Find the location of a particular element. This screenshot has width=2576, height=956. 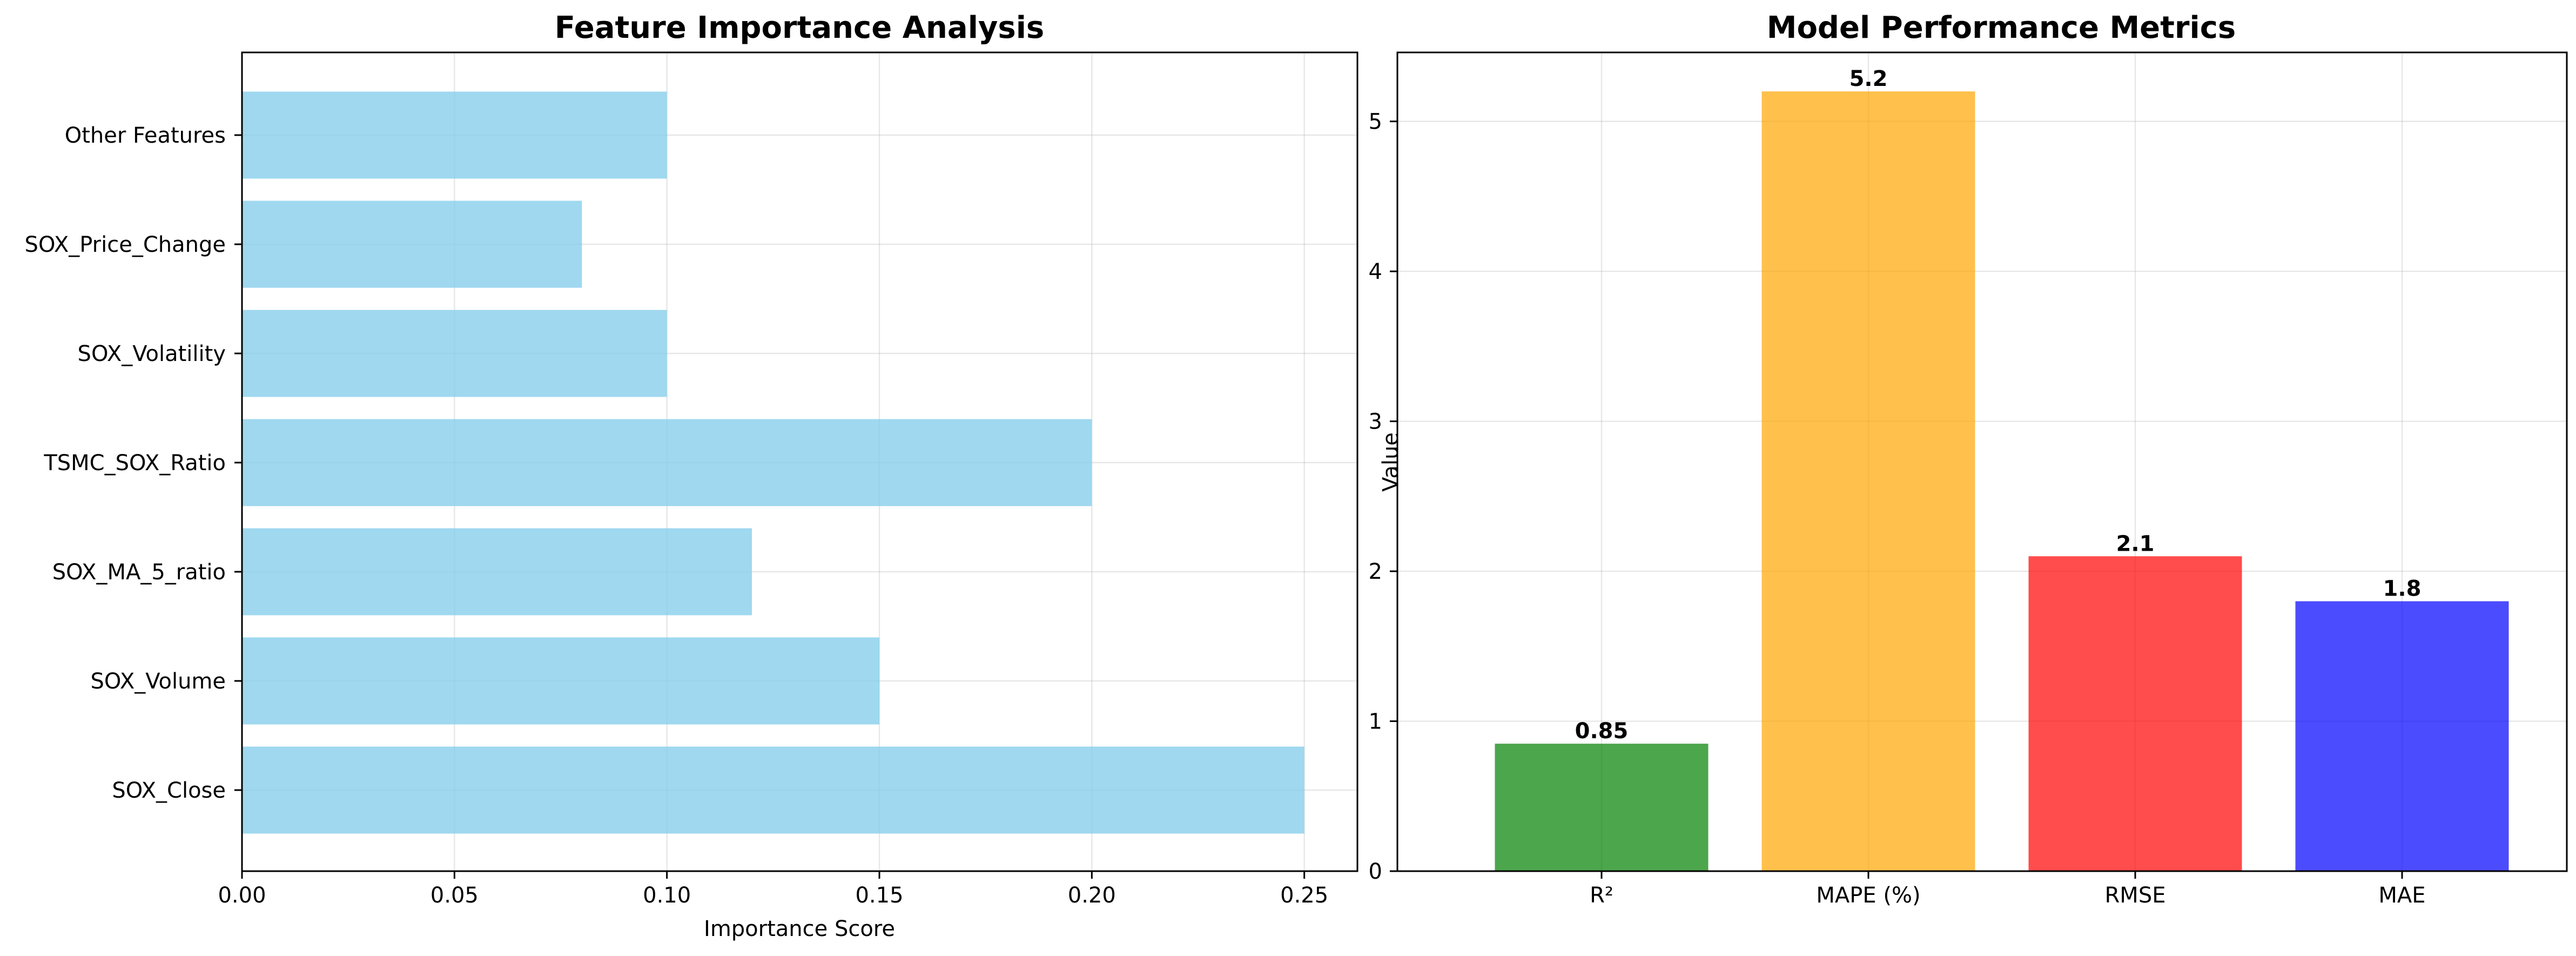

feature-importance-title: Feature Importance Analysis is located at coordinates (800, 27).